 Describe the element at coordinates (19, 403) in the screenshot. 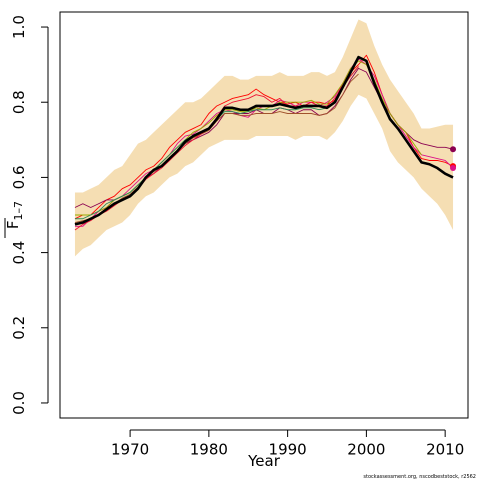

I see `y-tick-label: 0.0` at that location.